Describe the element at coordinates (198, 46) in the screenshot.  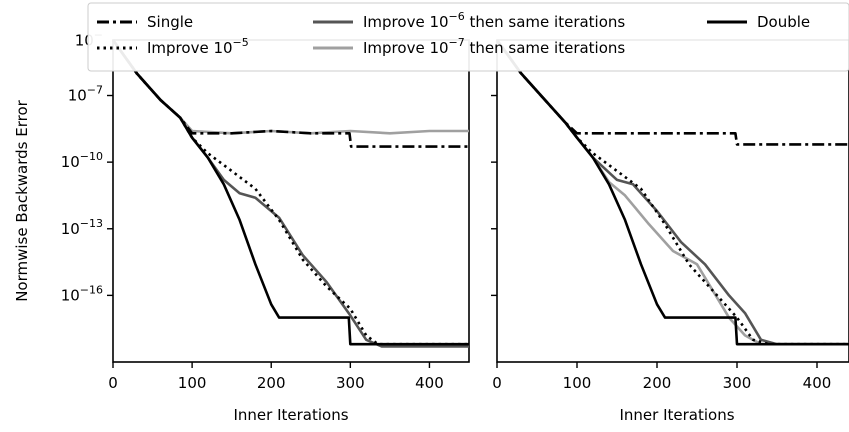
I see `legend-label: Improve 10−5` at that location.